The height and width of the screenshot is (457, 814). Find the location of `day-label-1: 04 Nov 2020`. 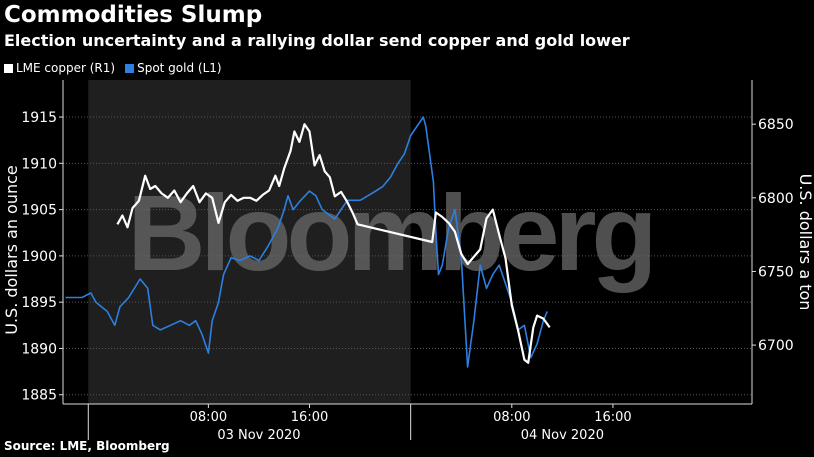

day-label-1: 04 Nov 2020 is located at coordinates (562, 435).